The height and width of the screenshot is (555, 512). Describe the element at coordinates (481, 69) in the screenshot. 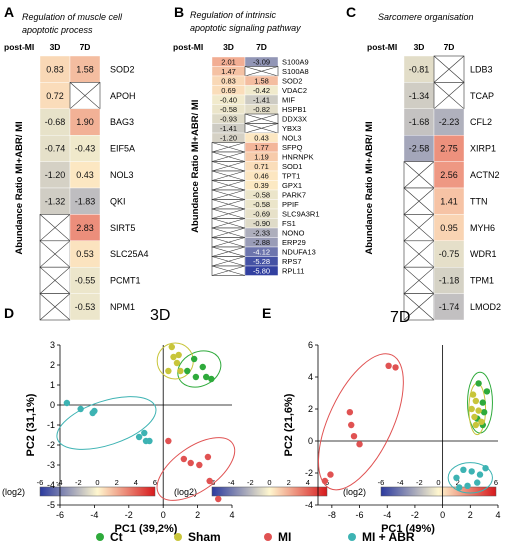

I see `gene-label: LDB3` at that location.